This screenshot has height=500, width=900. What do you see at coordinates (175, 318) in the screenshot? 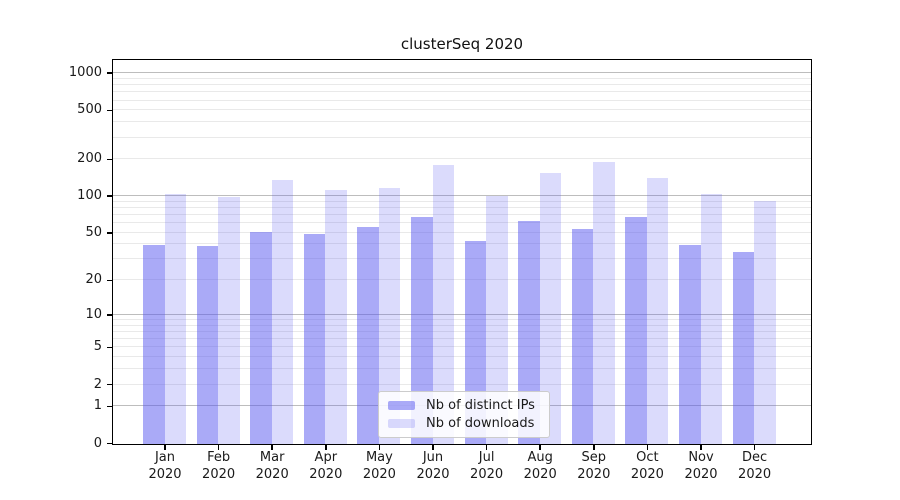
I see `bar-nb-of-downloads-jan-2020` at bounding box center [175, 318].